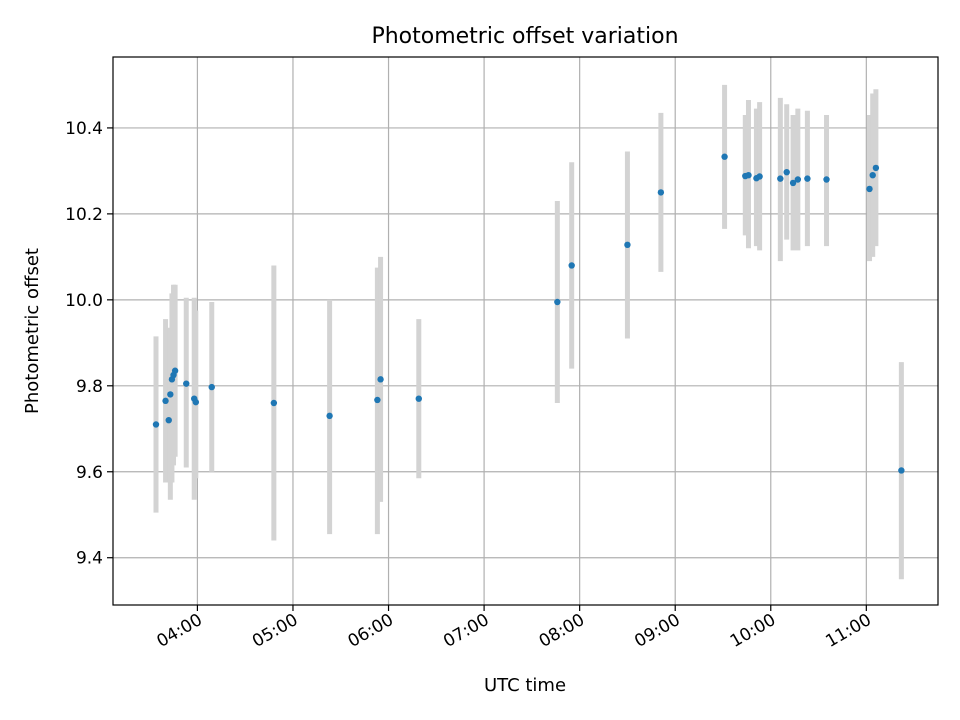 The height and width of the screenshot is (720, 960). What do you see at coordinates (89, 559) in the screenshot?
I see `y-tick-label: 9.4` at bounding box center [89, 559].